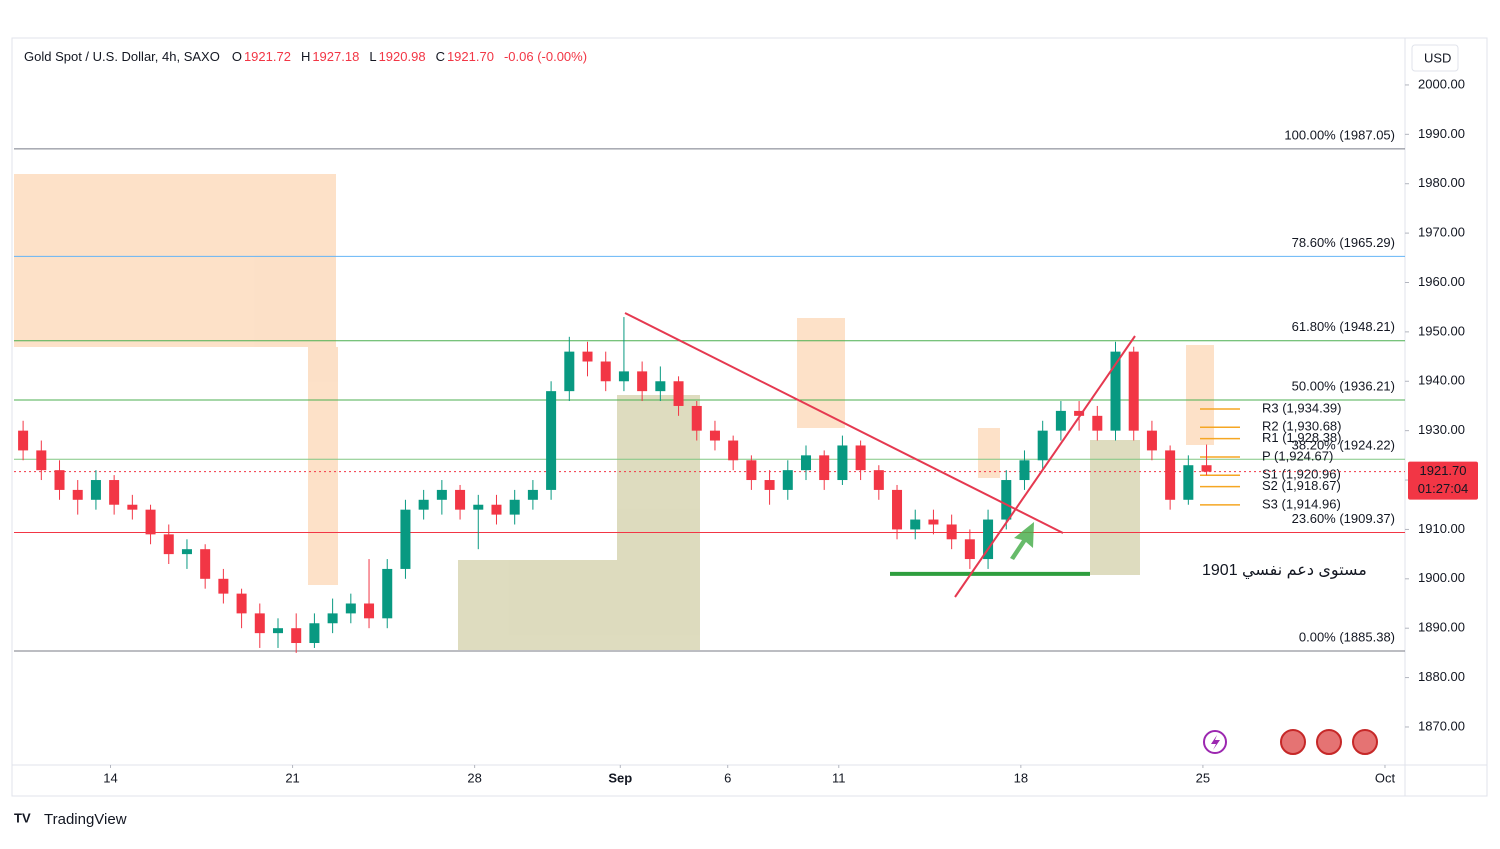  What do you see at coordinates (1343, 385) in the screenshot?
I see `fib-label: 50.00% (1936.21)` at bounding box center [1343, 385].